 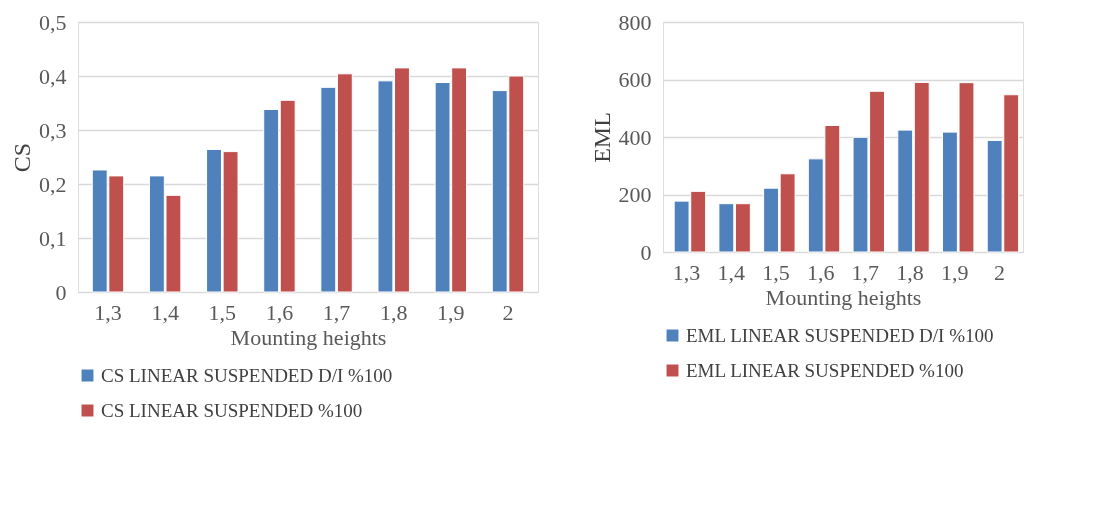 What do you see at coordinates (825, 370) in the screenshot?
I see `legend-label: EML LINEAR SUSPENDED %100` at bounding box center [825, 370].